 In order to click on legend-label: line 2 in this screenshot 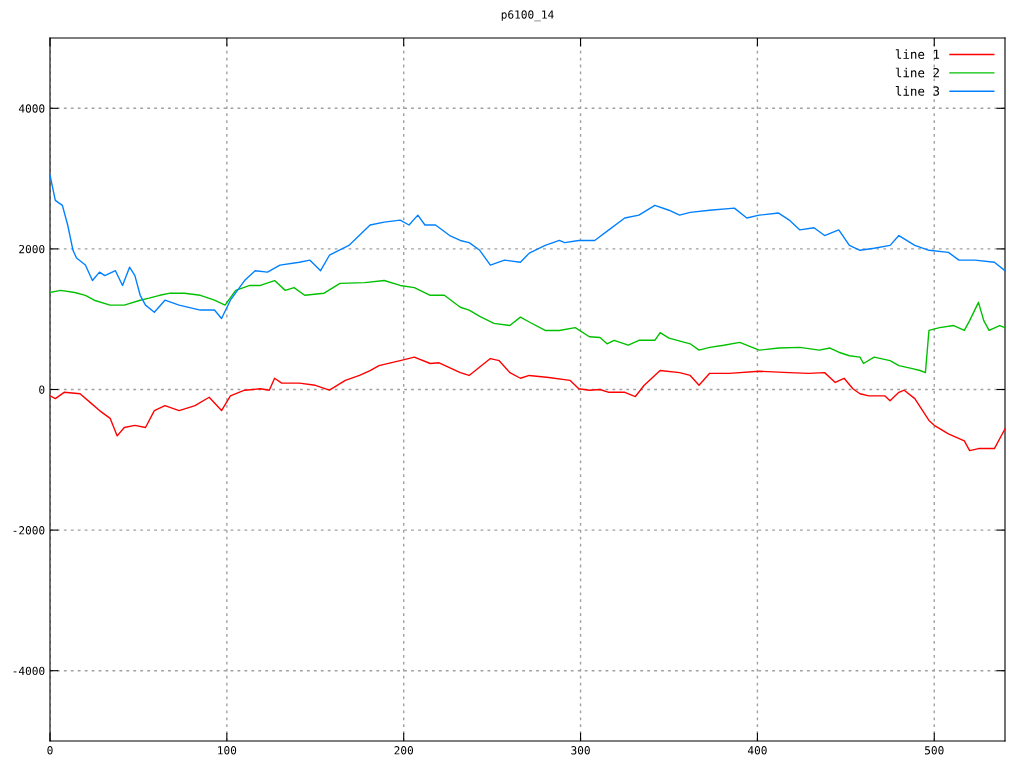, I will do `click(917, 72)`.